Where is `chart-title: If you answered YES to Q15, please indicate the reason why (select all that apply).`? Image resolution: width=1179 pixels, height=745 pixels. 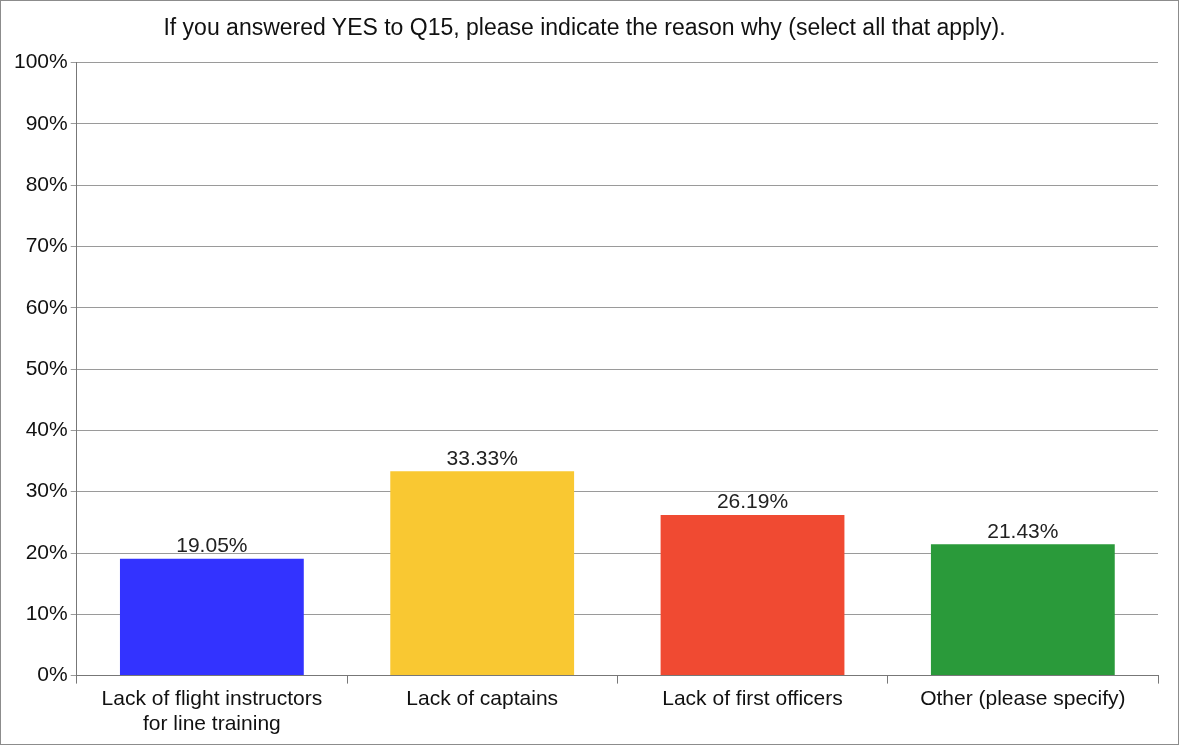 chart-title: If you answered YES to Q15, please indicate the reason why (select all that apply). is located at coordinates (584, 27).